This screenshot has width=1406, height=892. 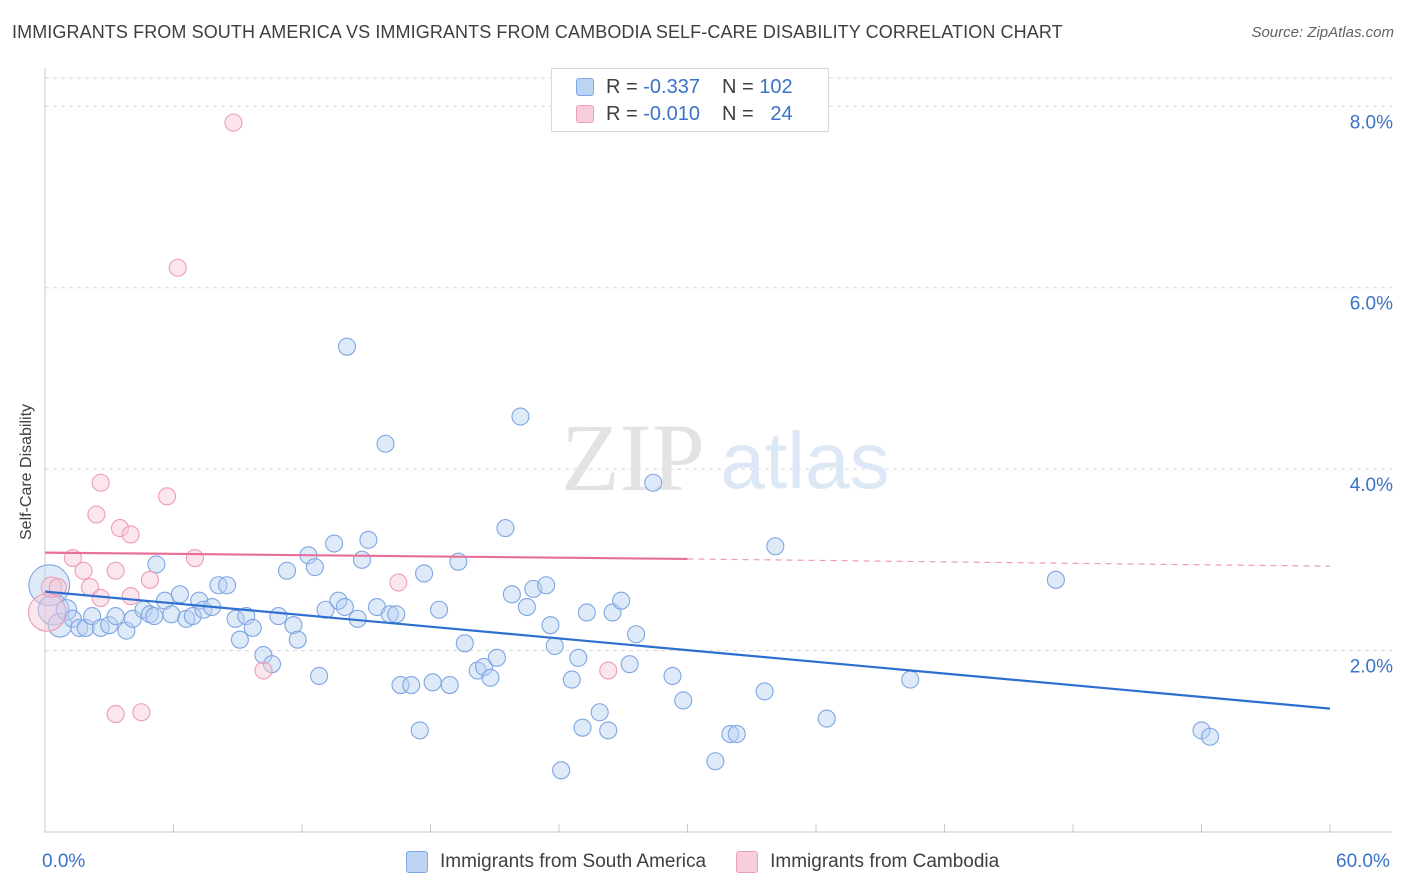 What do you see at coordinates (1322, 32) in the screenshot?
I see `source-label: Source: ZipAtlas.com` at bounding box center [1322, 32].